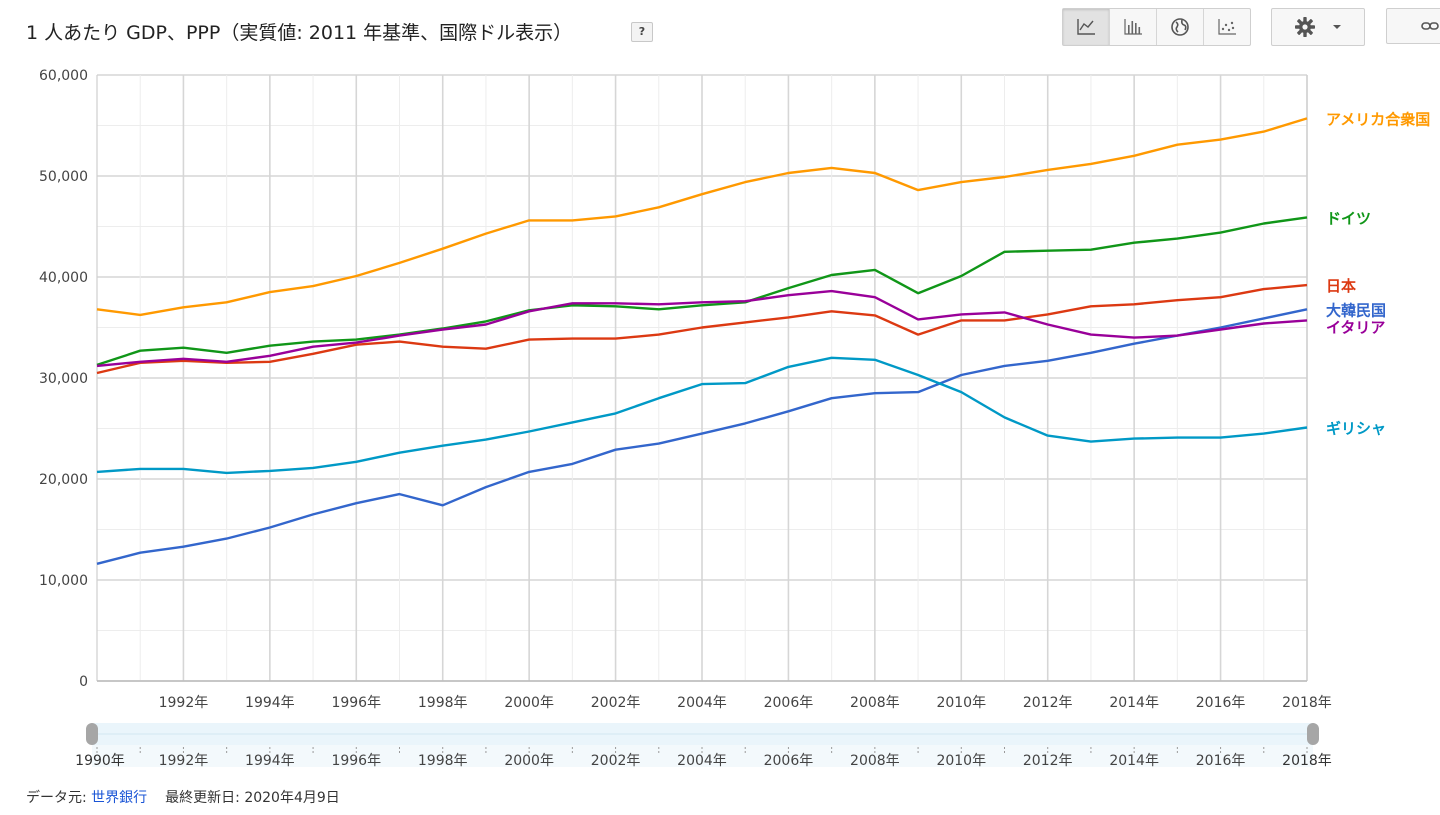  I want to click on help-button: ?, so click(642, 32).